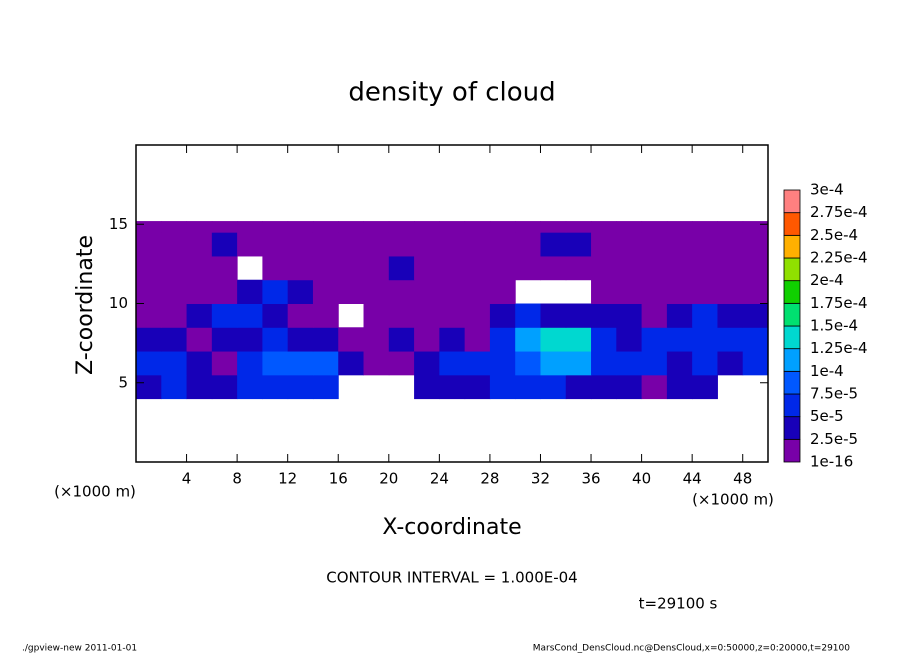  What do you see at coordinates (439, 479) in the screenshot?
I see `x-tick-label: 24` at bounding box center [439, 479].